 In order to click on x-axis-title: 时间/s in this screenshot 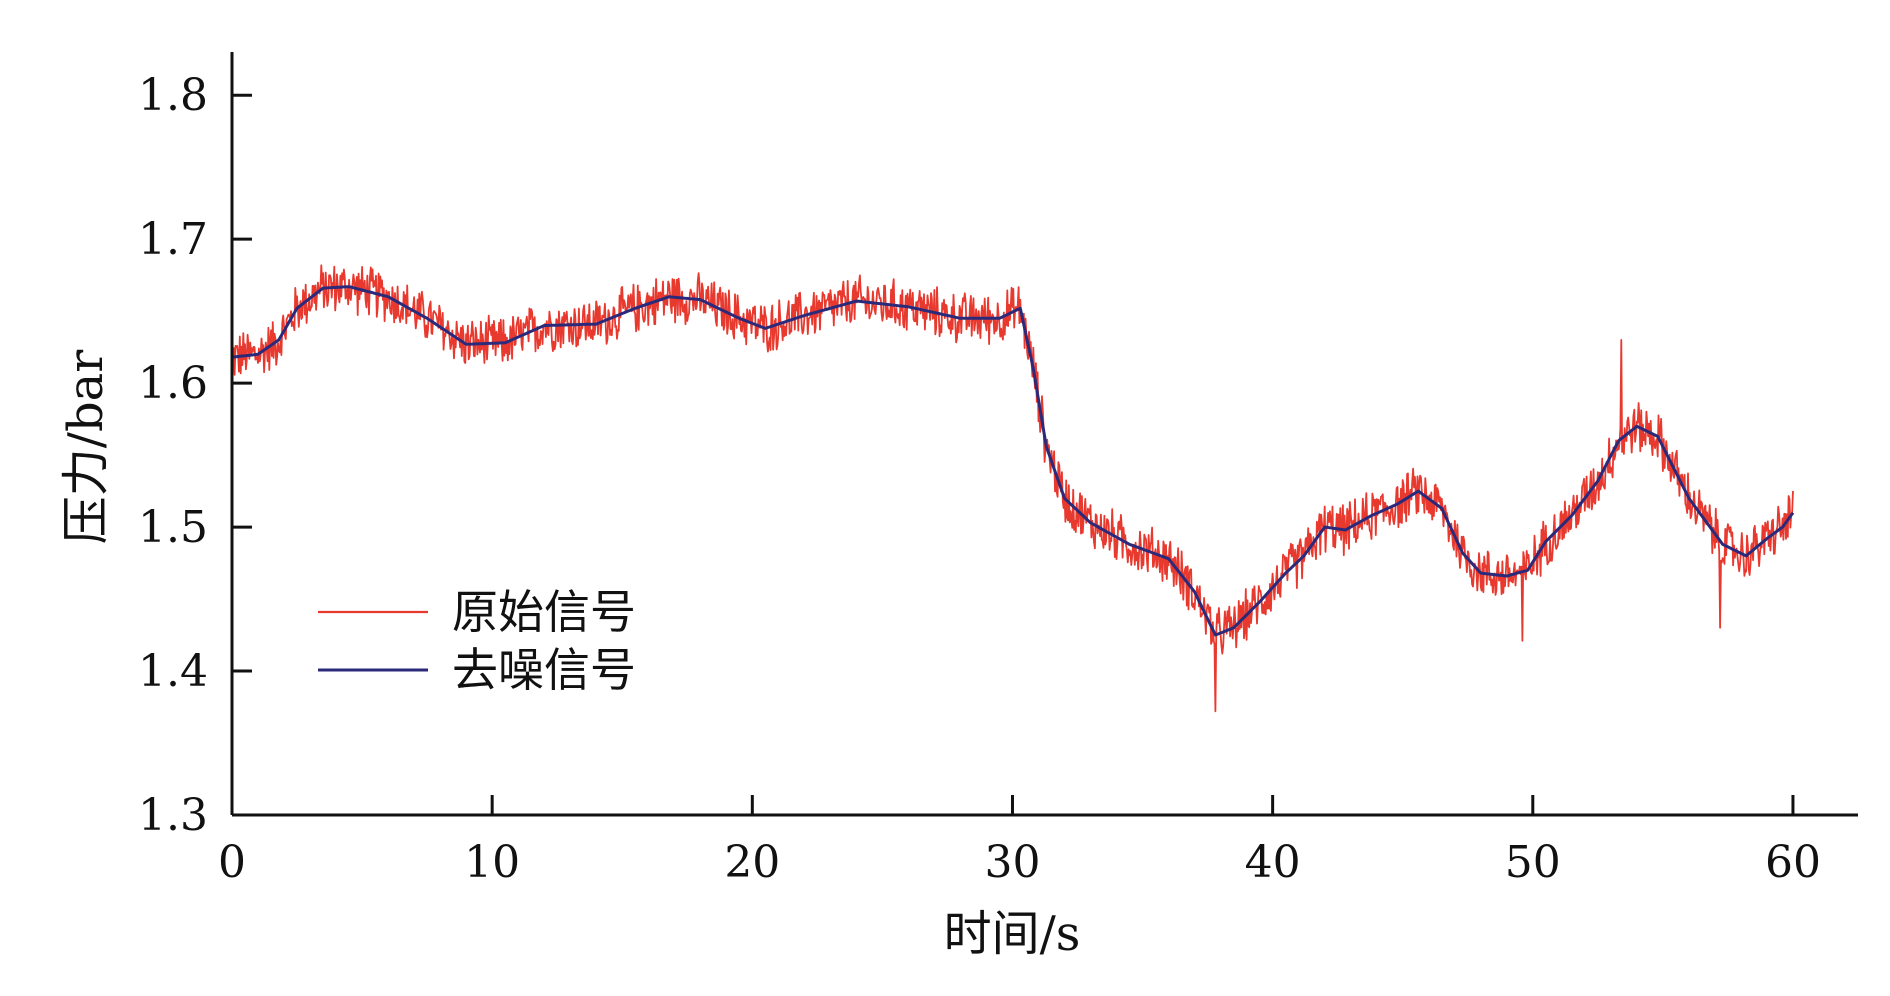, I will do `click(1012, 934)`.